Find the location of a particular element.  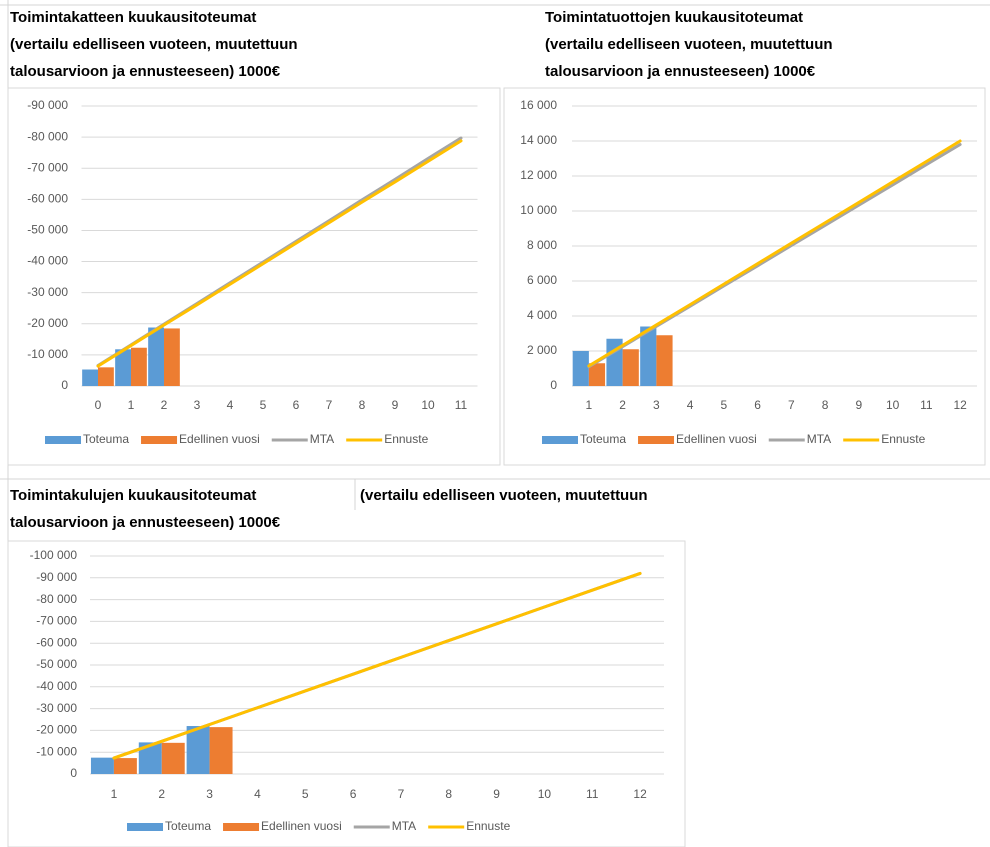

y-tick-label: -30 000 is located at coordinates (56, 708).